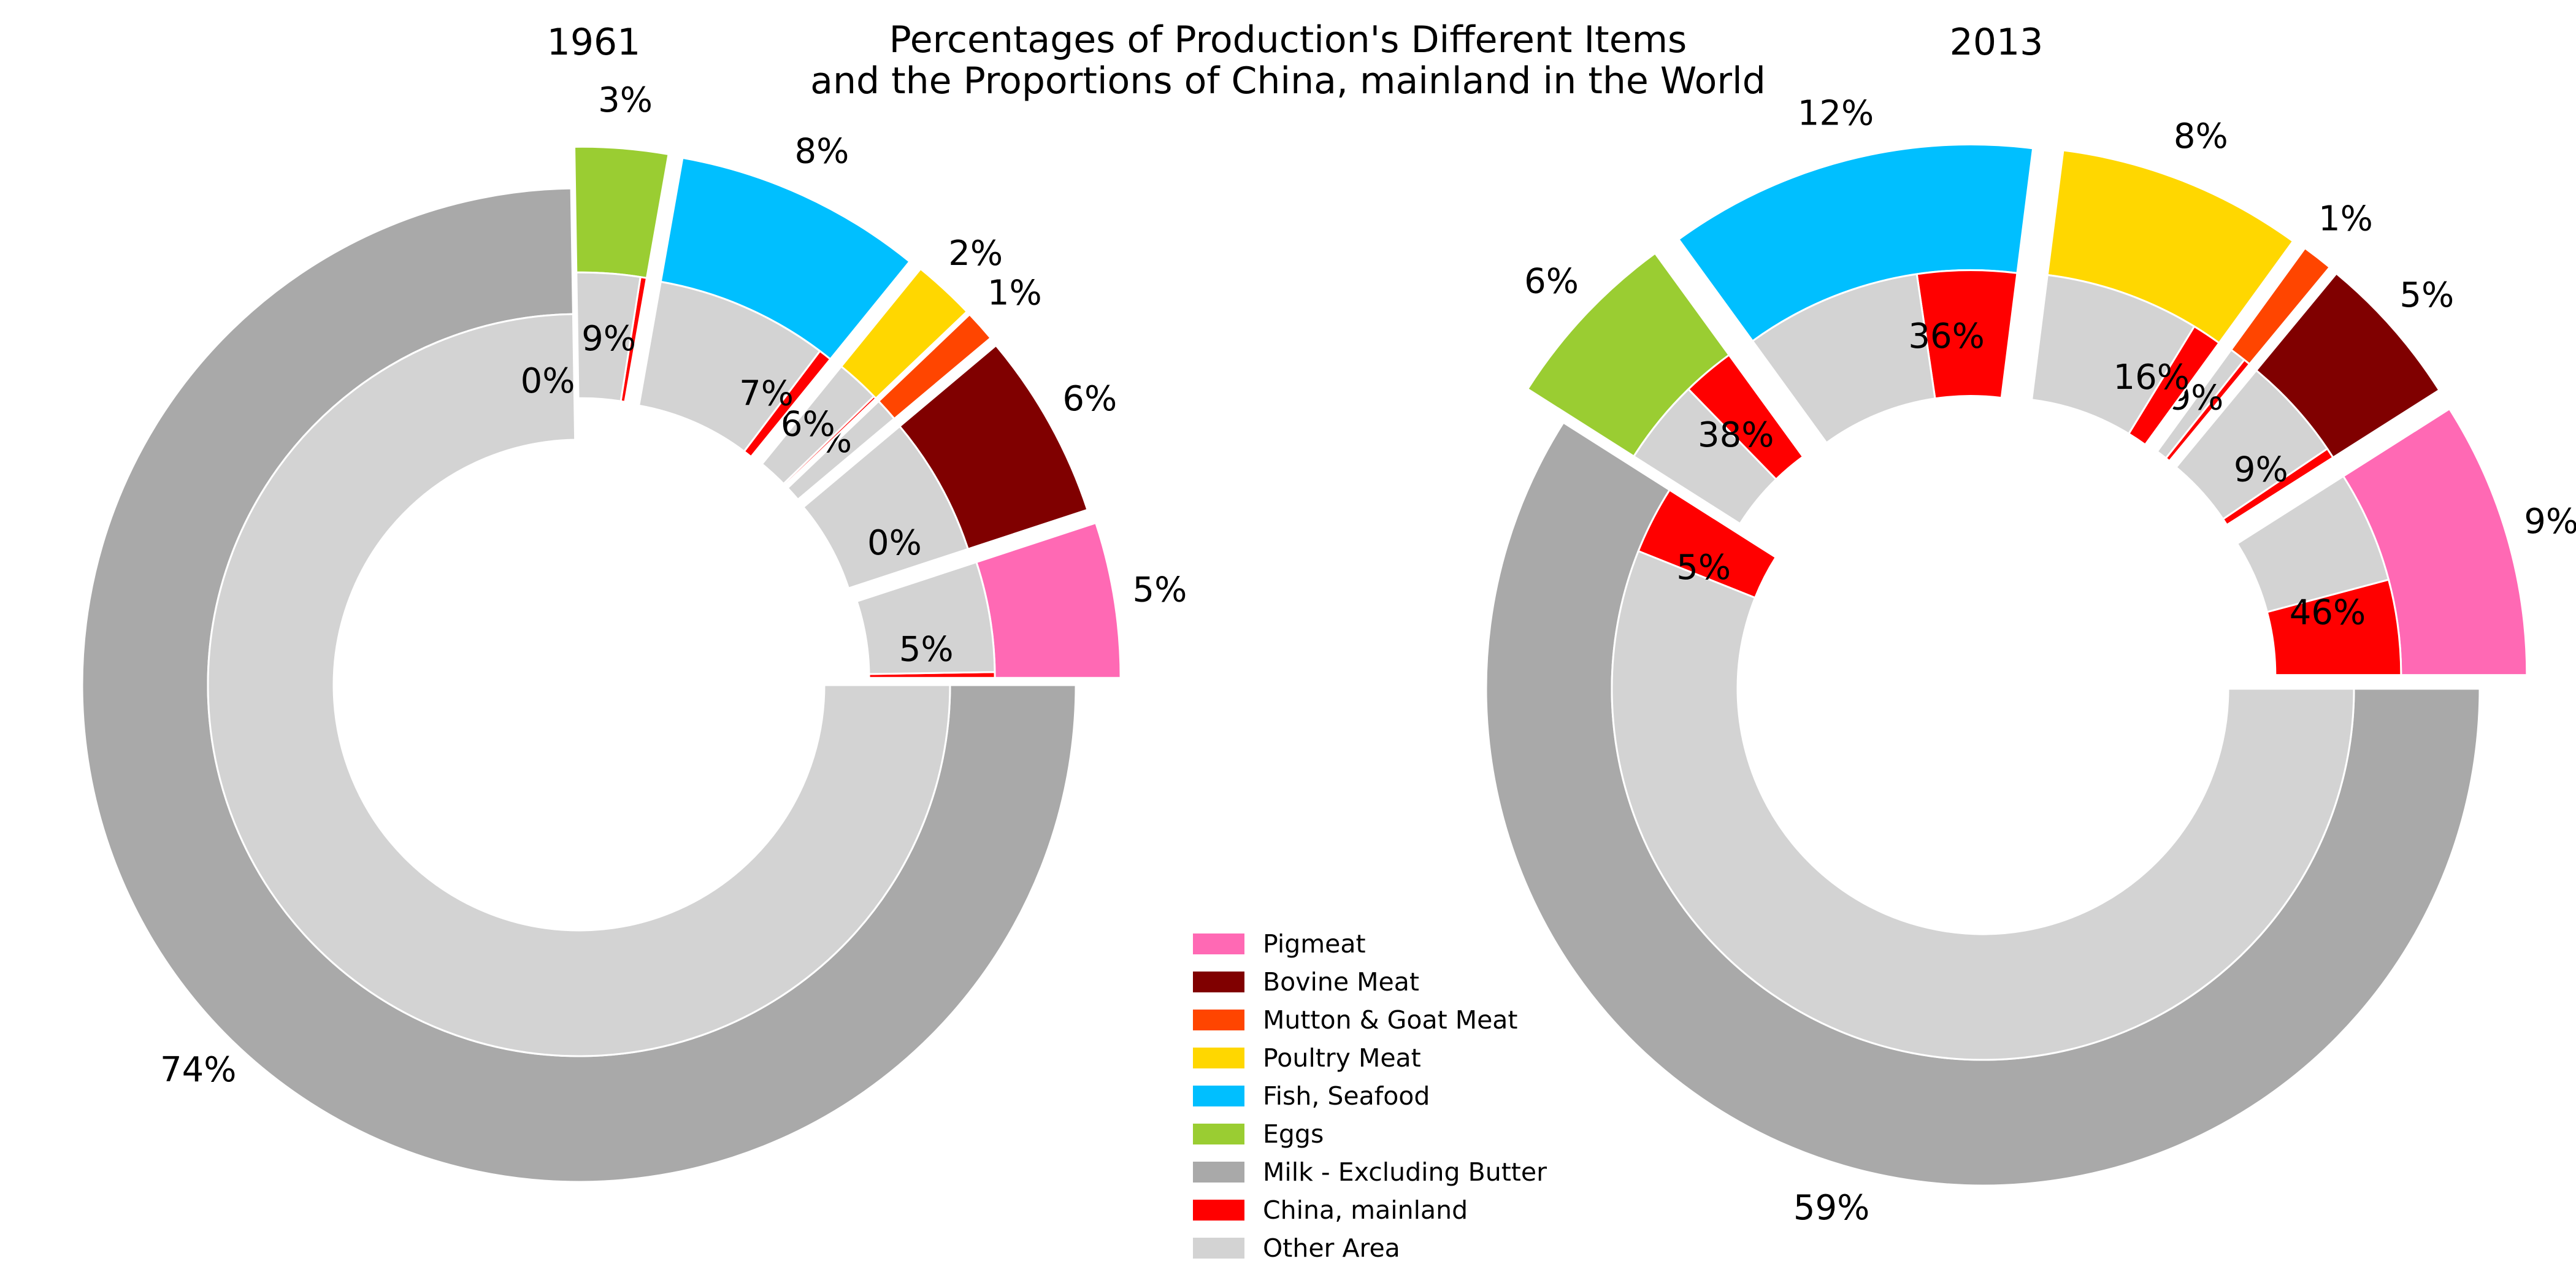  Describe the element at coordinates (1341, 982) in the screenshot. I see `legend-label: Bovine Meat` at that location.